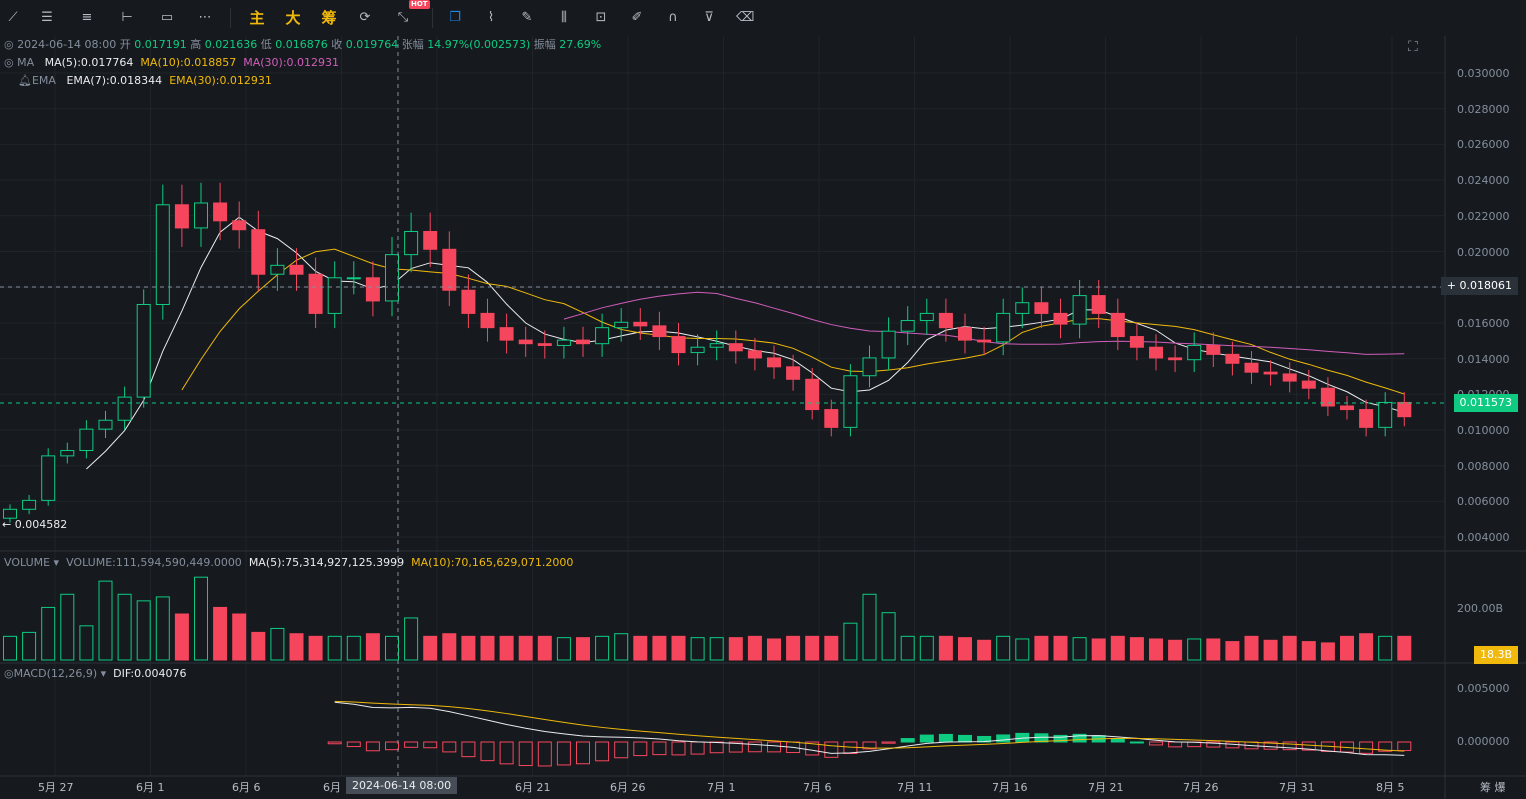  What do you see at coordinates (9, 673) in the screenshot?
I see `bell-icon: ◎` at bounding box center [9, 673].